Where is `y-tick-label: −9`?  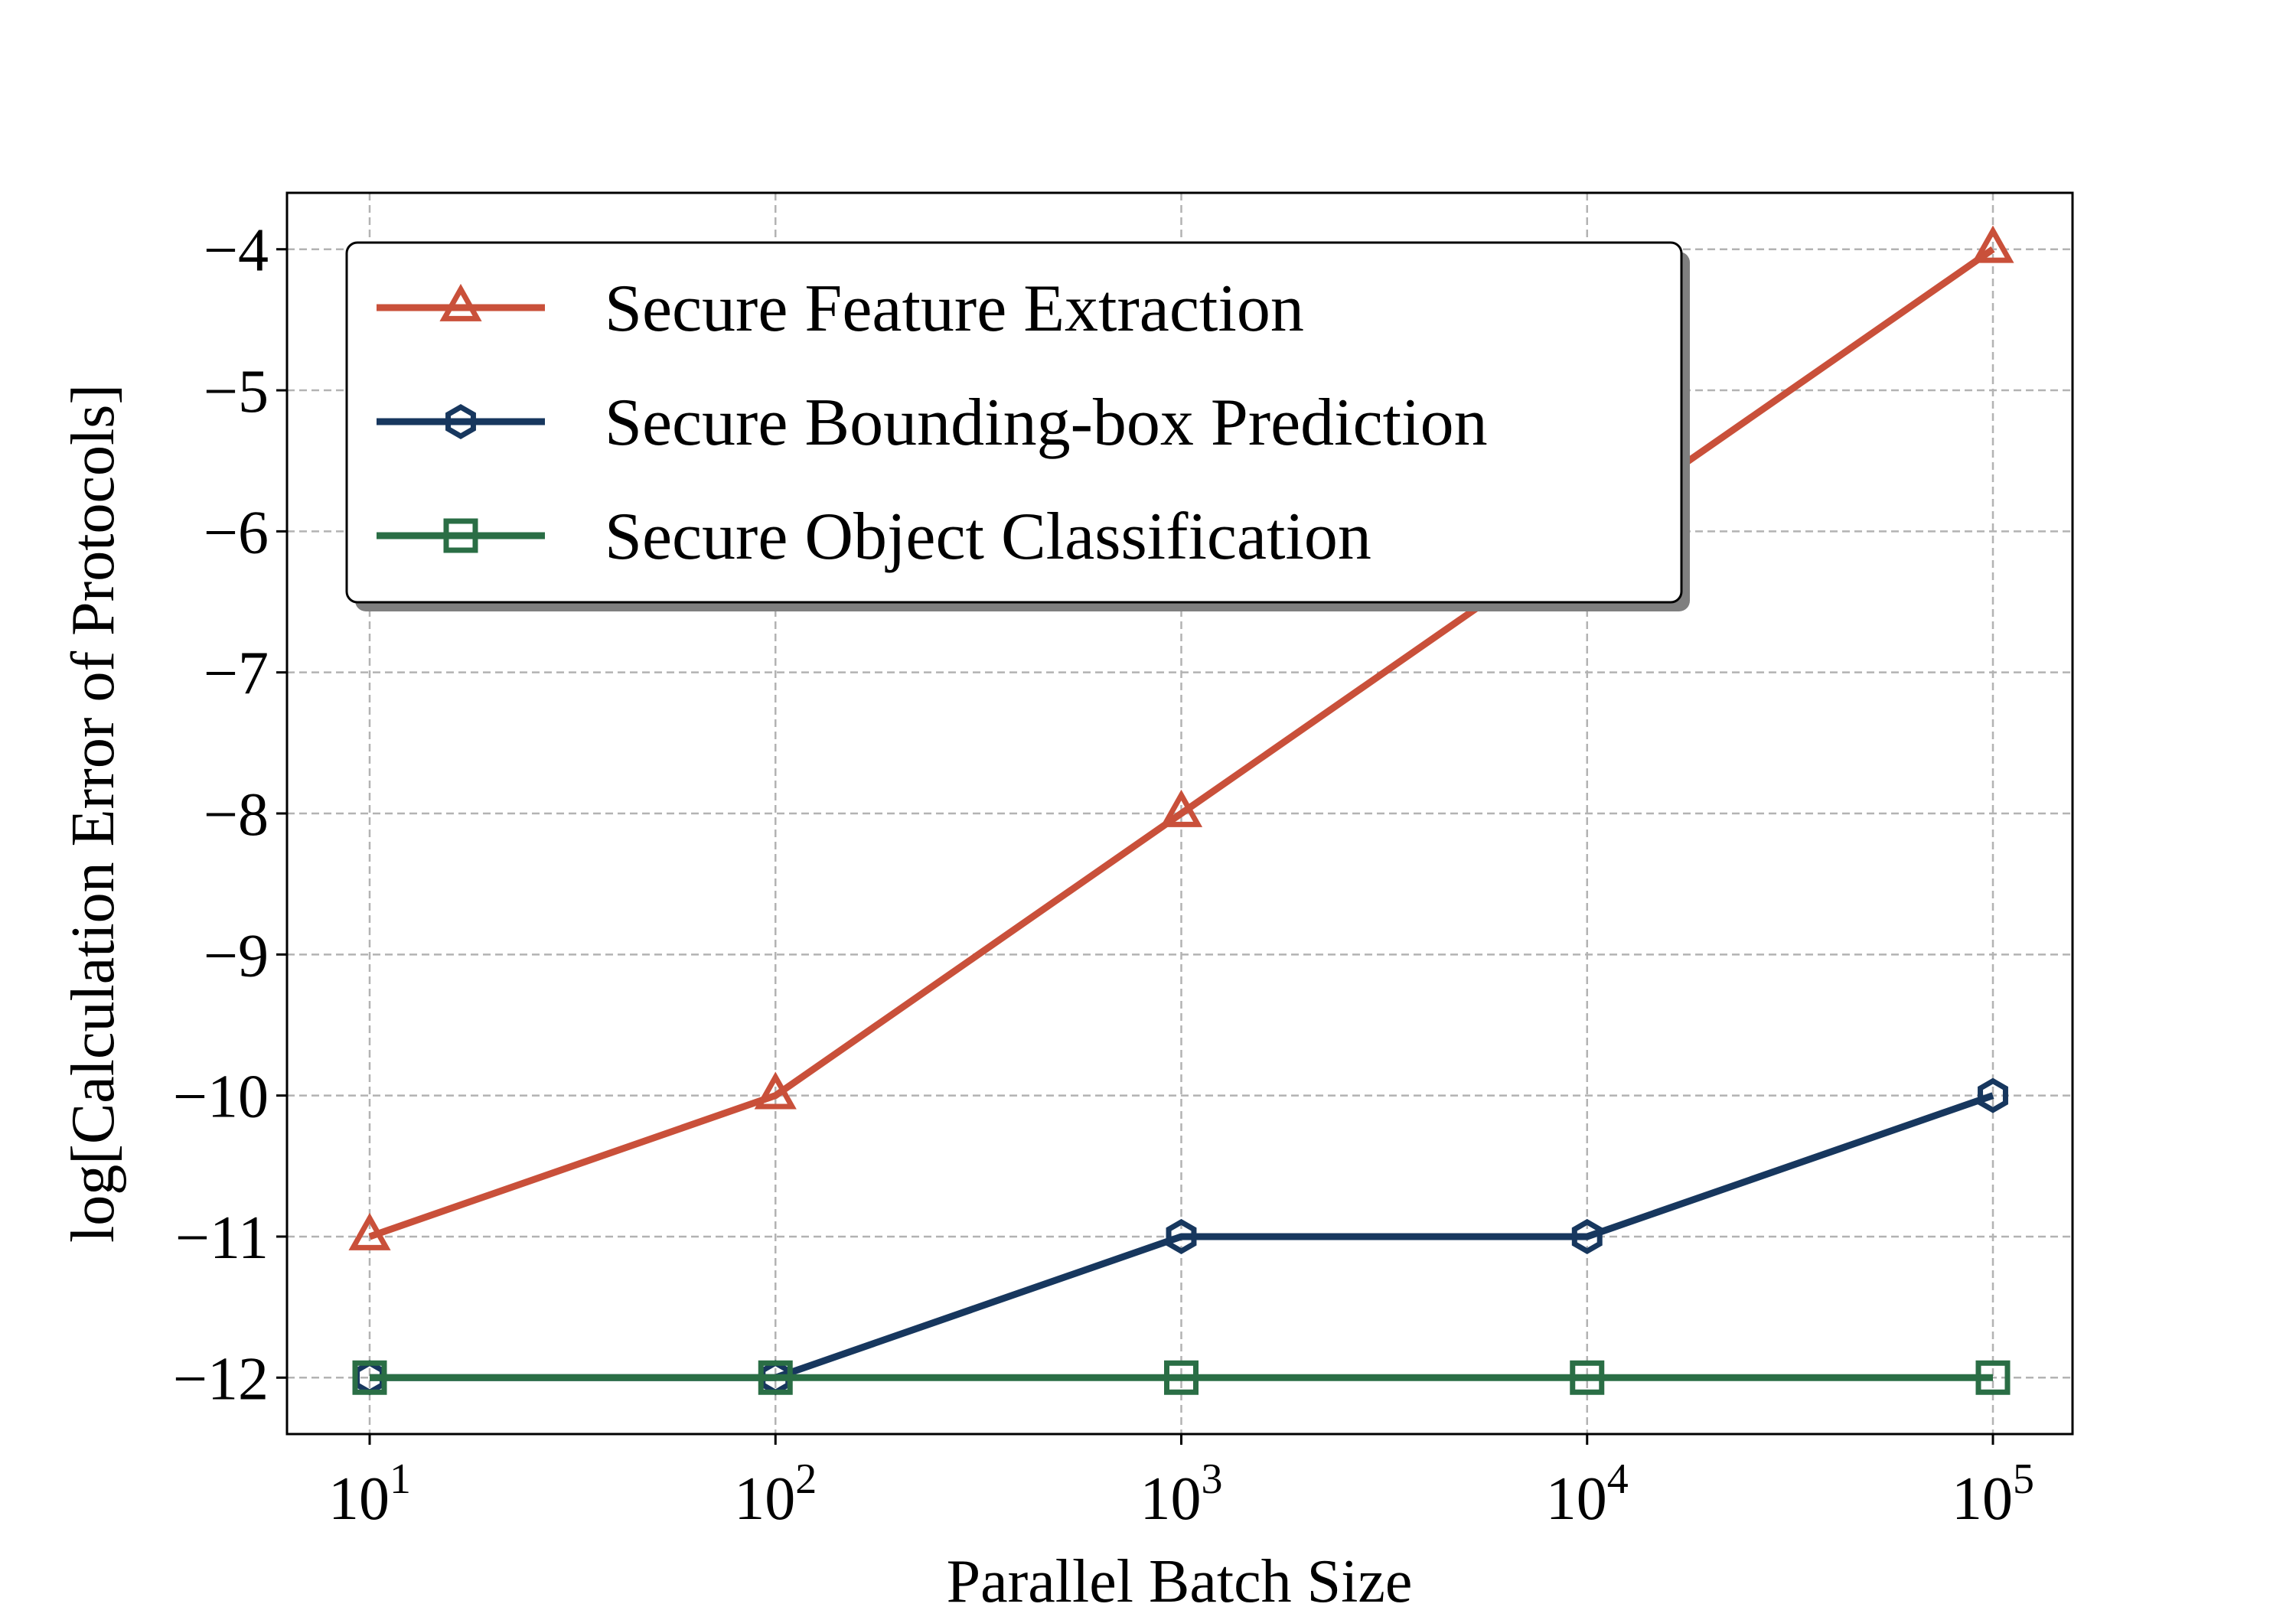 y-tick-label: −9 is located at coordinates (236, 955).